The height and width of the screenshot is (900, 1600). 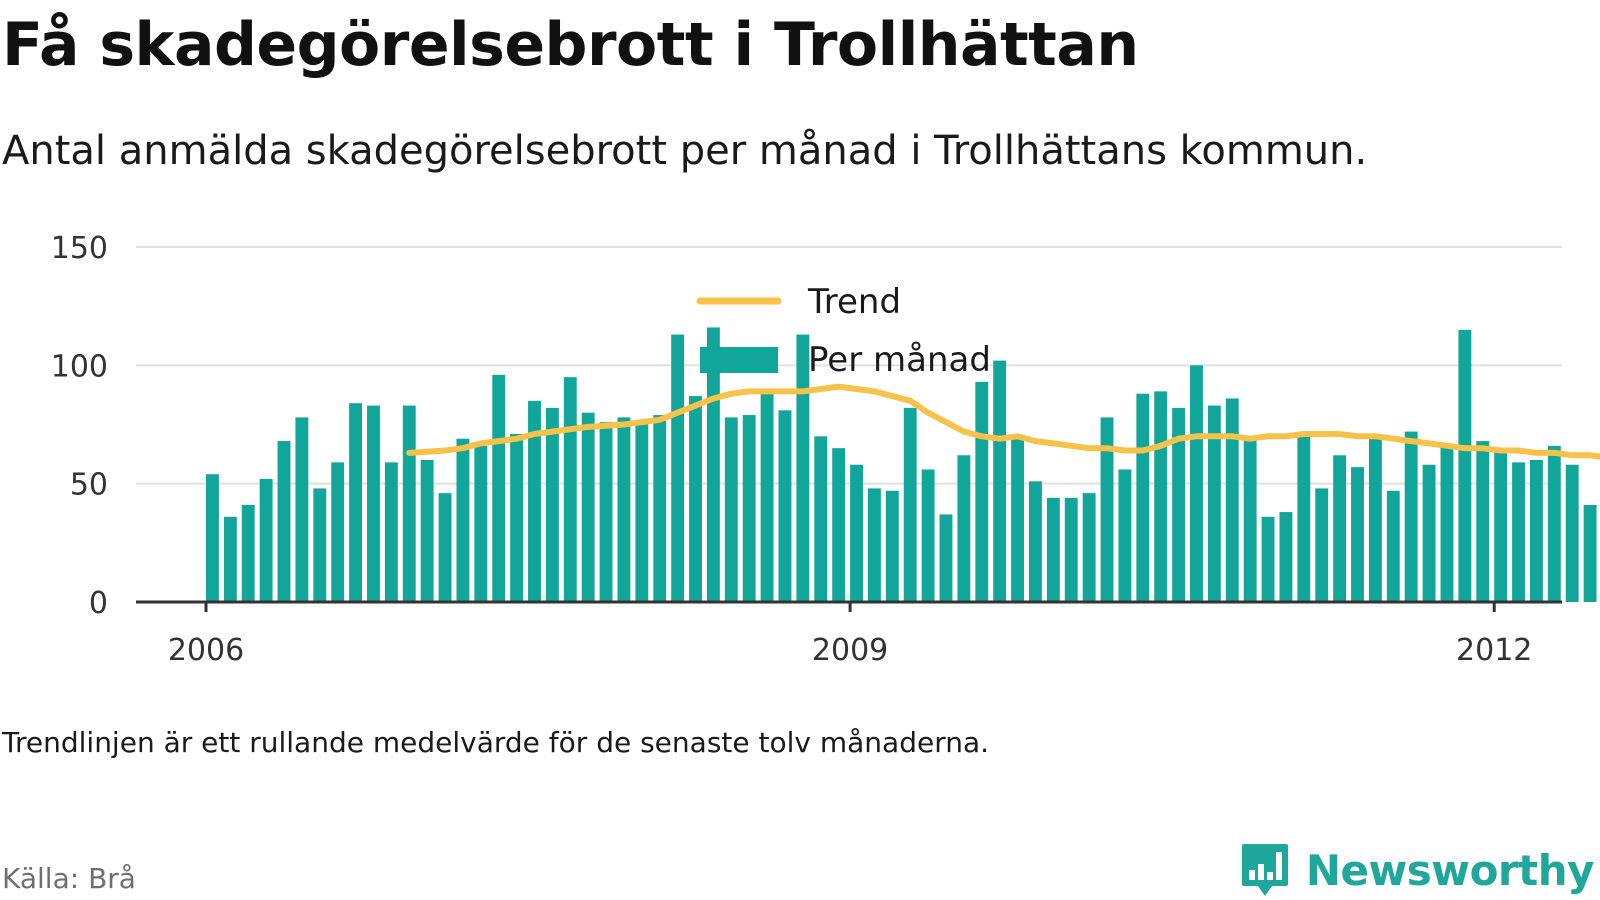 What do you see at coordinates (79, 248) in the screenshot?
I see `y-tick-label: 150` at bounding box center [79, 248].